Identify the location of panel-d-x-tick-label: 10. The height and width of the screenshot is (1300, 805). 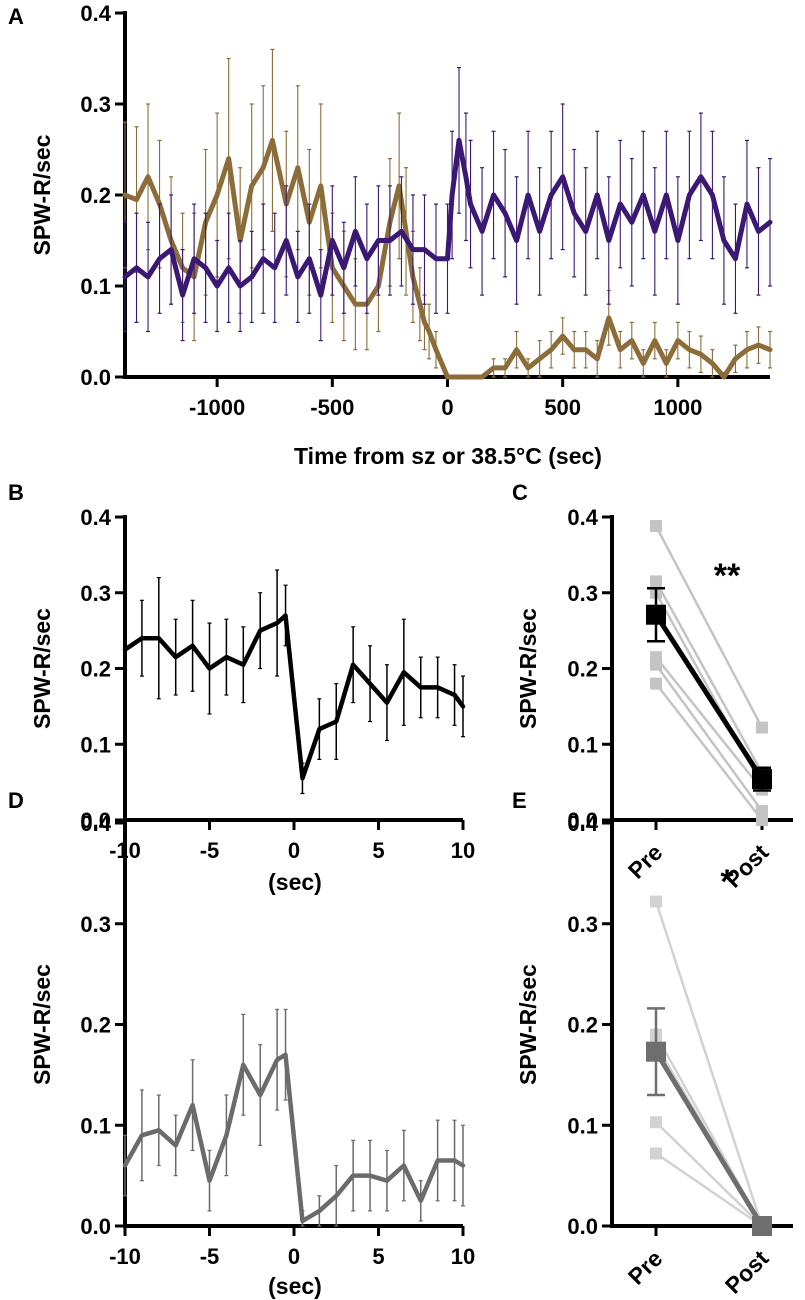
(463, 1256).